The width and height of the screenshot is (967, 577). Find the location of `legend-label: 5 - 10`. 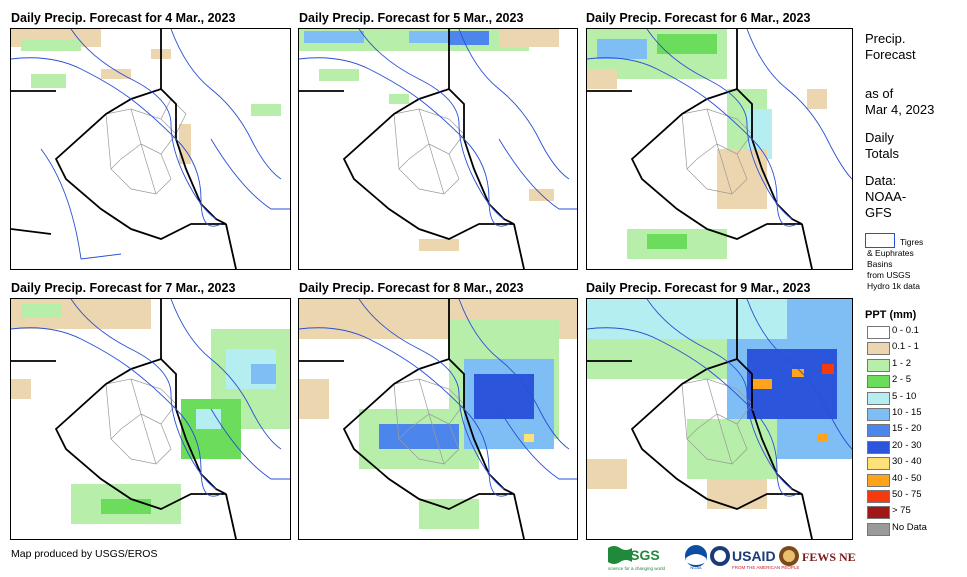

legend-label: 5 - 10 is located at coordinates (904, 396).